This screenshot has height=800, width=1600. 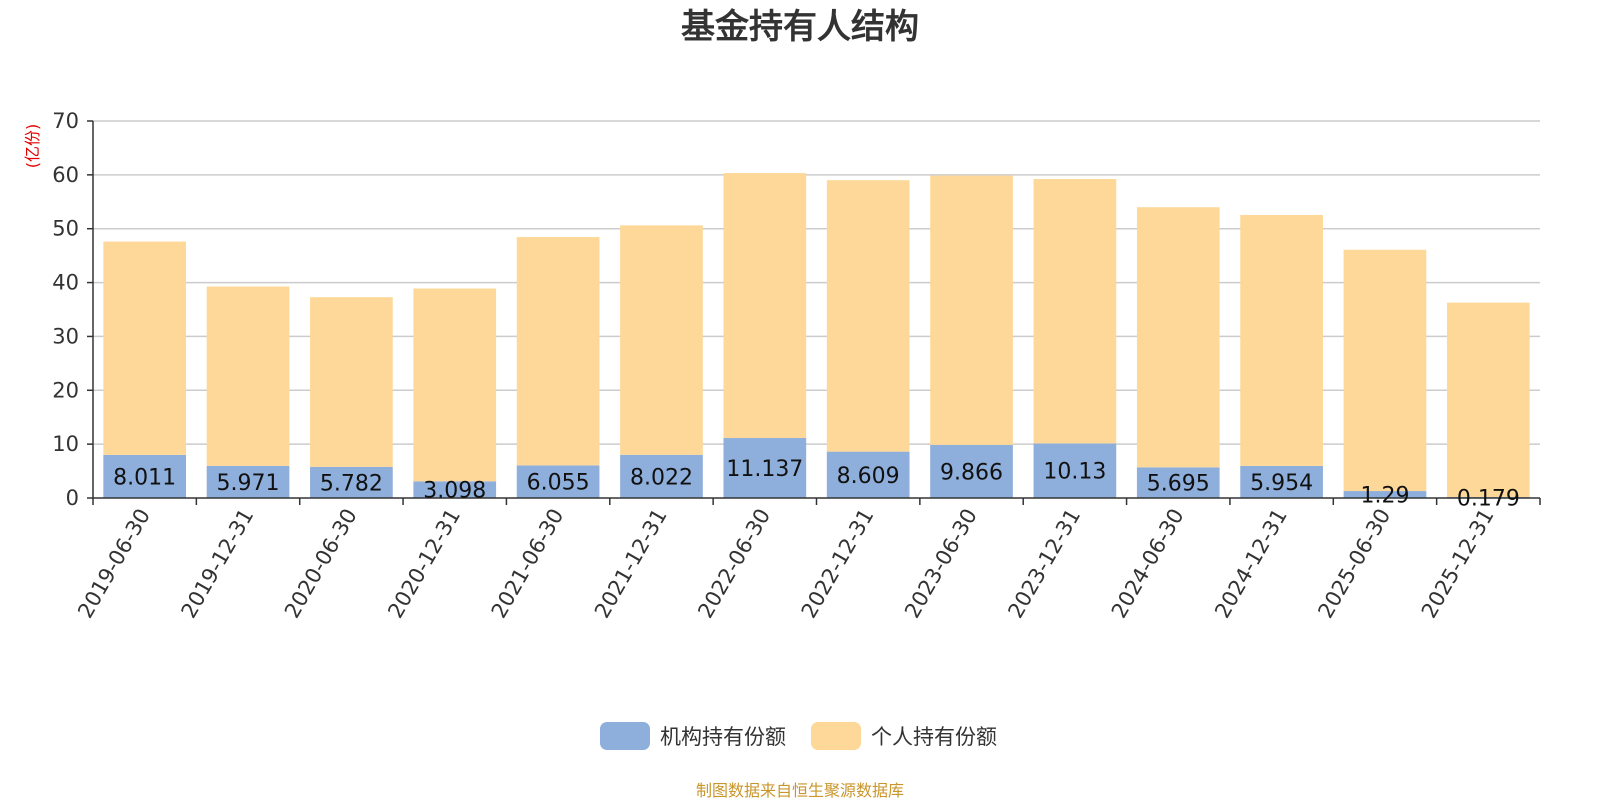 What do you see at coordinates (1488, 499) in the screenshot?
I see `data-label: 0.179` at bounding box center [1488, 499].